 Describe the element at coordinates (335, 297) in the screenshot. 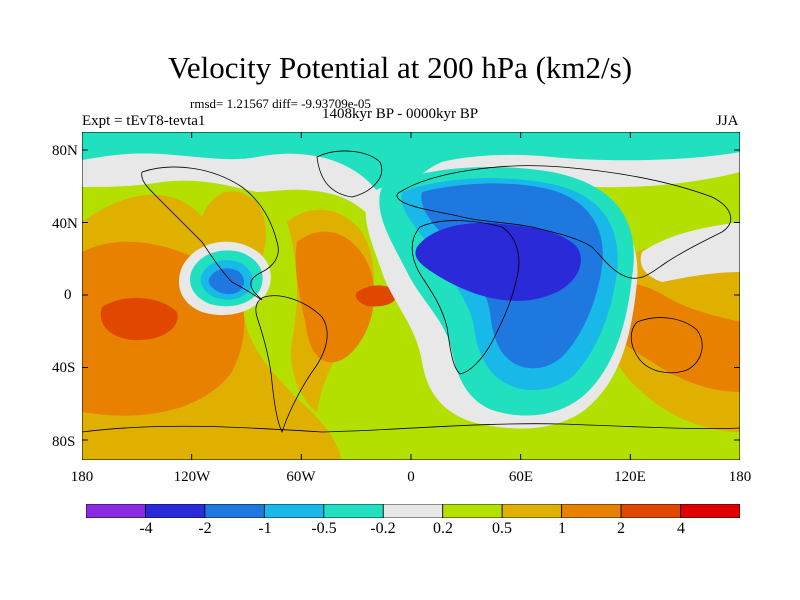

I see `atlantic-positive-core` at that location.